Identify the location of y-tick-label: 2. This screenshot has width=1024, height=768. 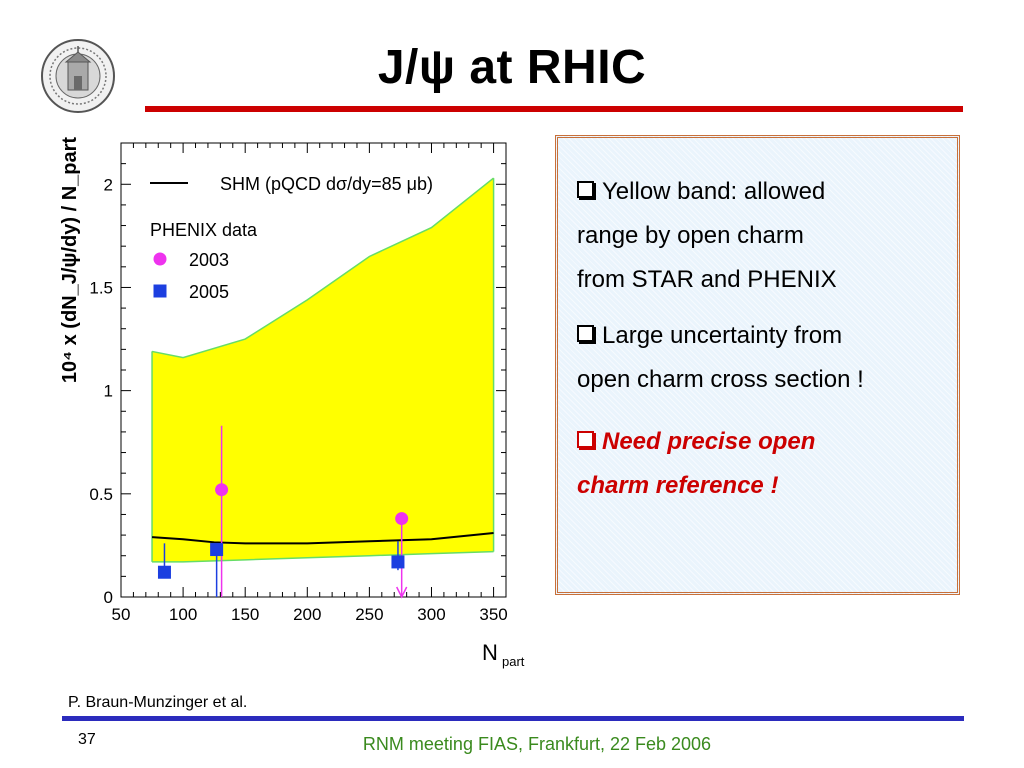
(108, 184).